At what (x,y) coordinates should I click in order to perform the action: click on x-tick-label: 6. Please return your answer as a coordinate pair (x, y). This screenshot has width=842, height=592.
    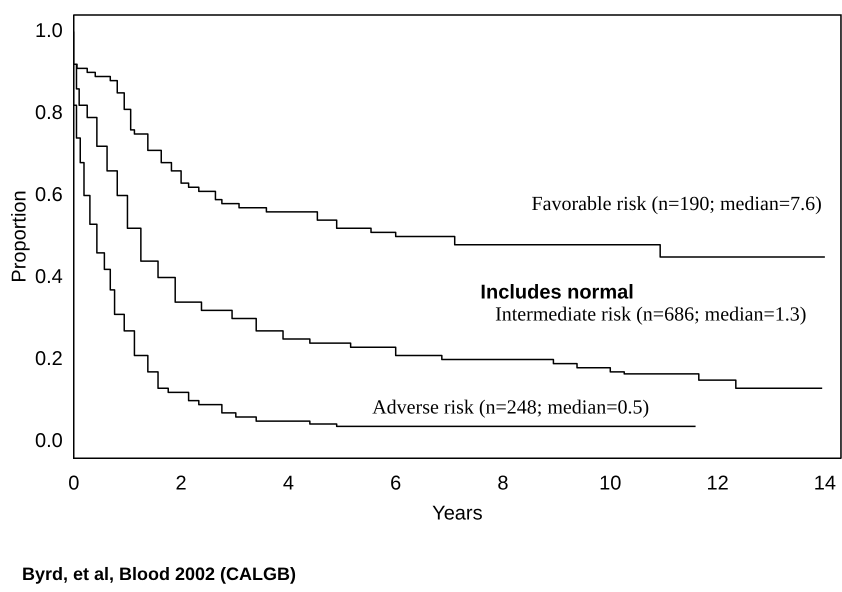
    Looking at the image, I should click on (396, 483).